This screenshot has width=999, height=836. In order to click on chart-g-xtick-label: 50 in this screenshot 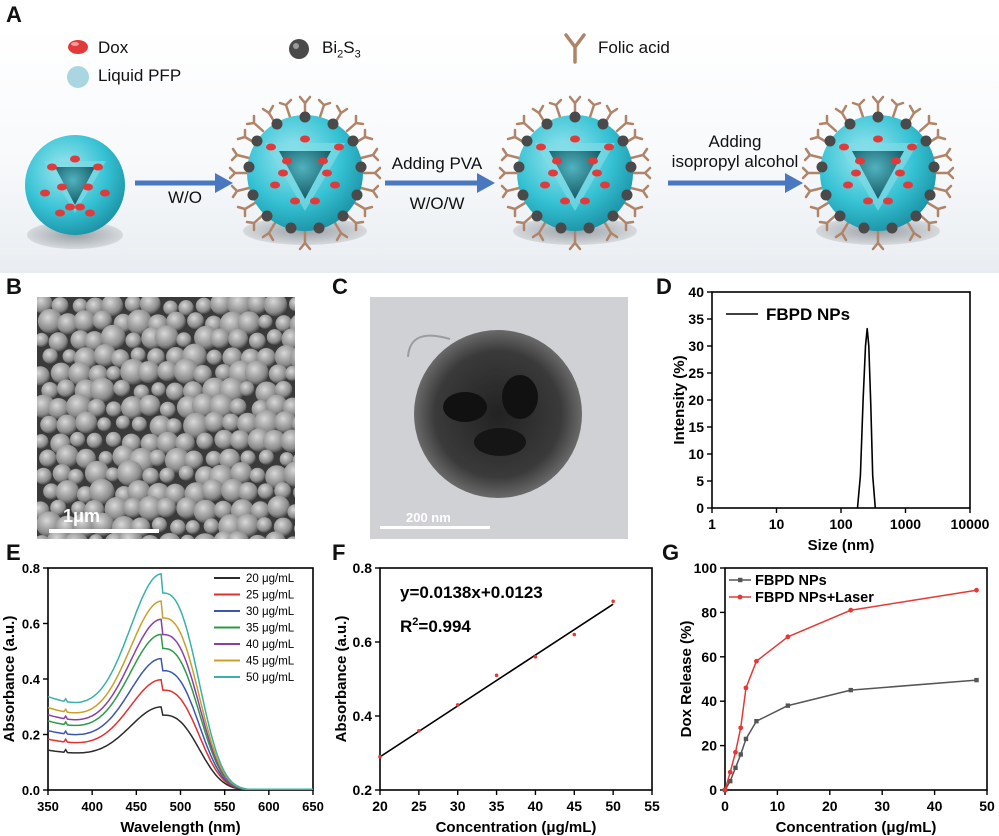, I will do `click(987, 806)`.